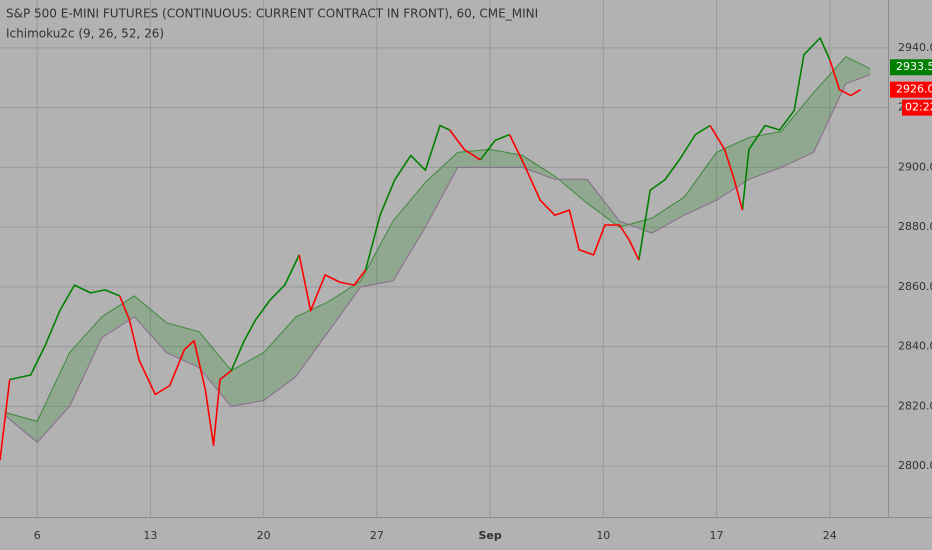 The image size is (932, 550). I want to click on countdown-box, so click(917, 107).